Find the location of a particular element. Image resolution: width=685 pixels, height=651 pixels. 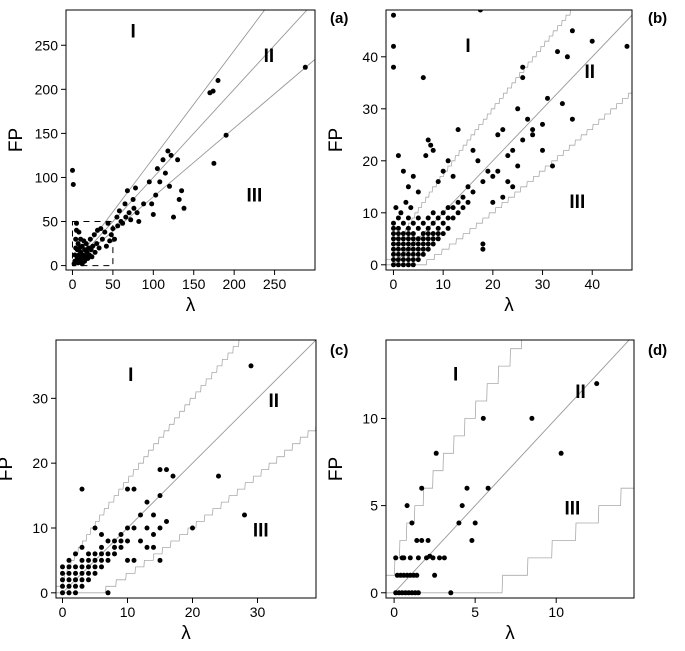

region-label-ii: II is located at coordinates (589, 72).